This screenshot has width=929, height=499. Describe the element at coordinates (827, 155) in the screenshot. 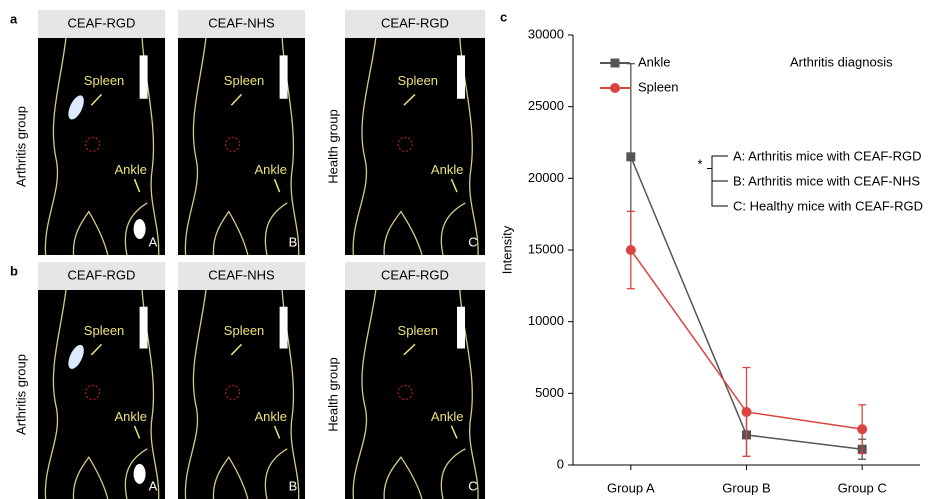

I see `group-note: A: Arthritis mice with CEAF-RGD` at that location.